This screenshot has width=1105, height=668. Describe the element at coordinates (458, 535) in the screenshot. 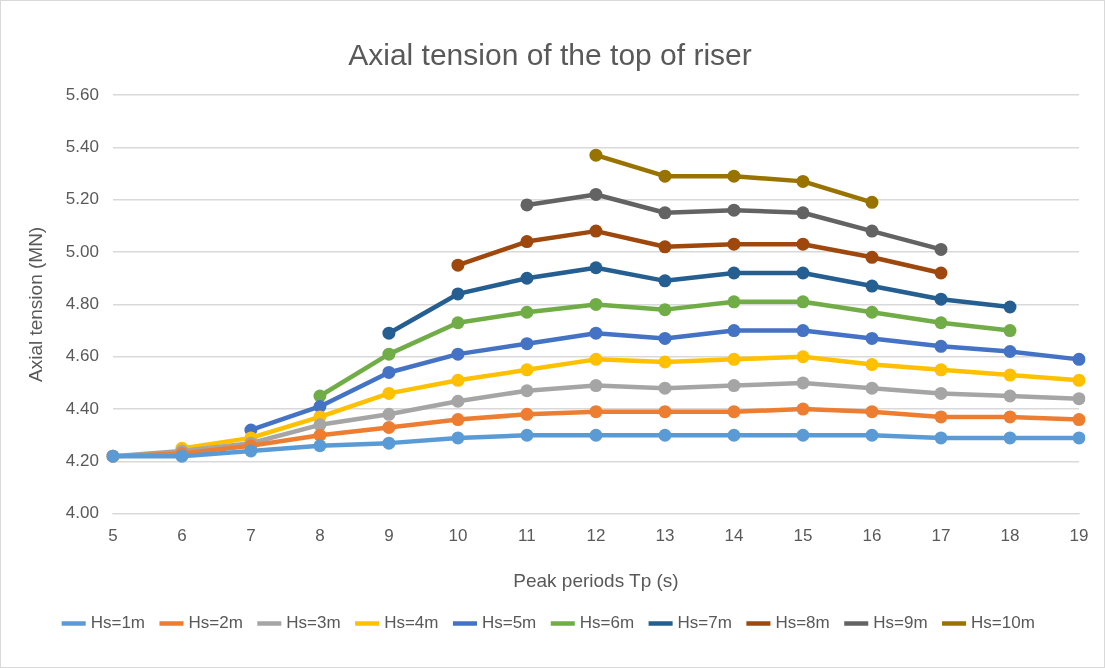

I see `x-tick-label: 10` at that location.